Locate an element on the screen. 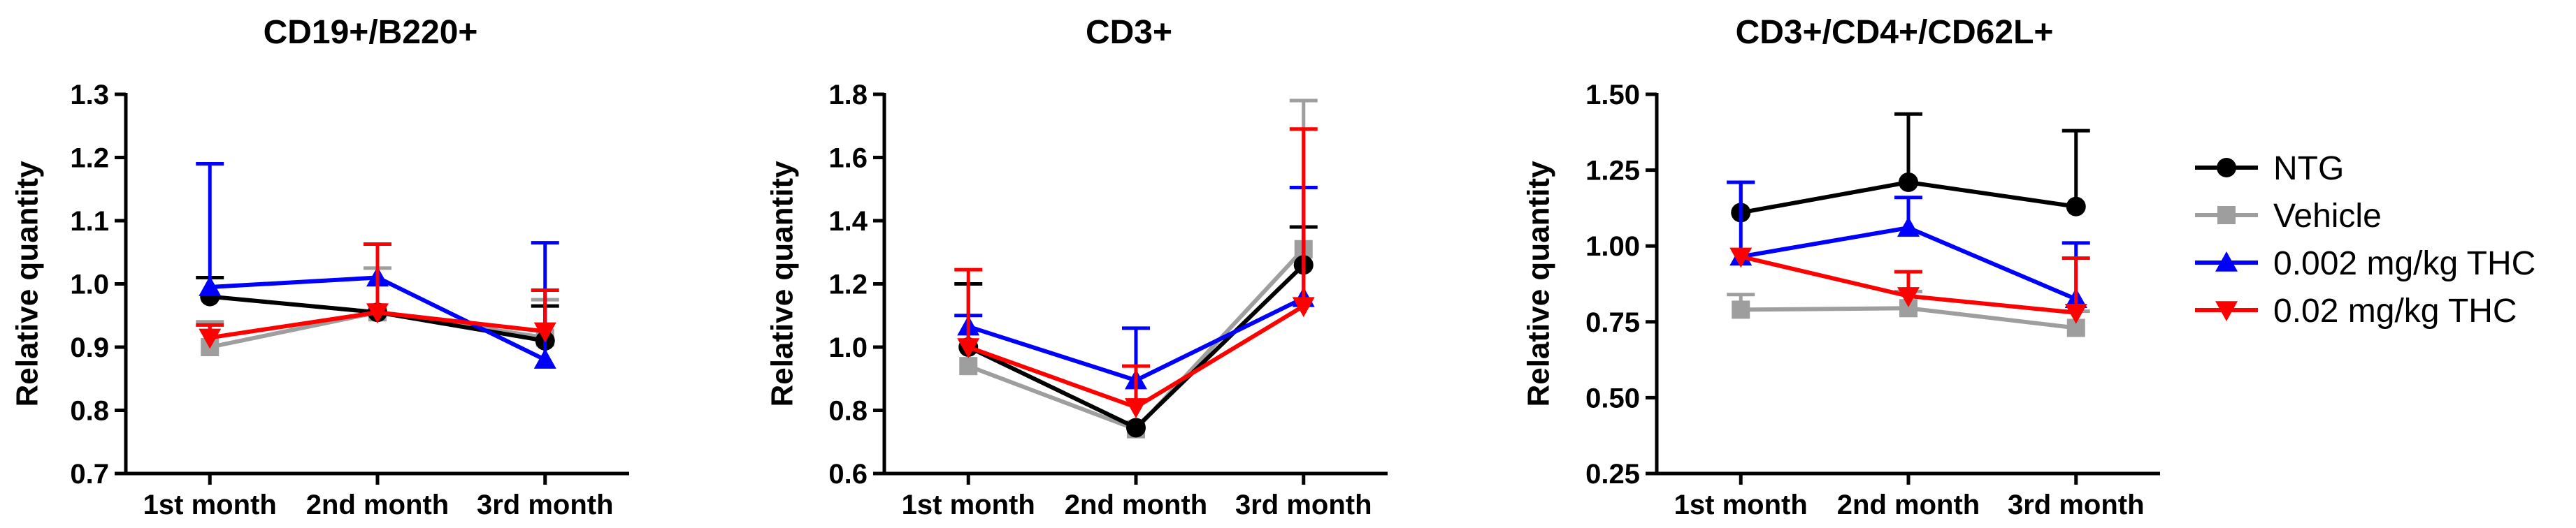 The width and height of the screenshot is (2576, 528). y-tick-label: 0.75 is located at coordinates (1612, 322).